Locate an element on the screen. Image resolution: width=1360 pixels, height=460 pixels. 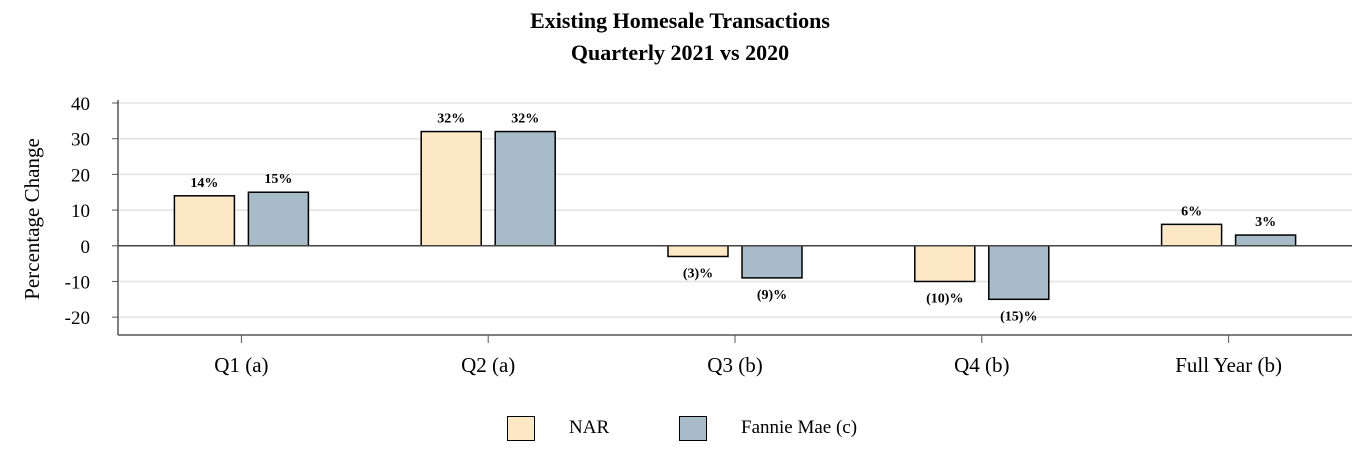
chart-subtitle: Quarterly 2021 vs 2020 is located at coordinates (680, 52).